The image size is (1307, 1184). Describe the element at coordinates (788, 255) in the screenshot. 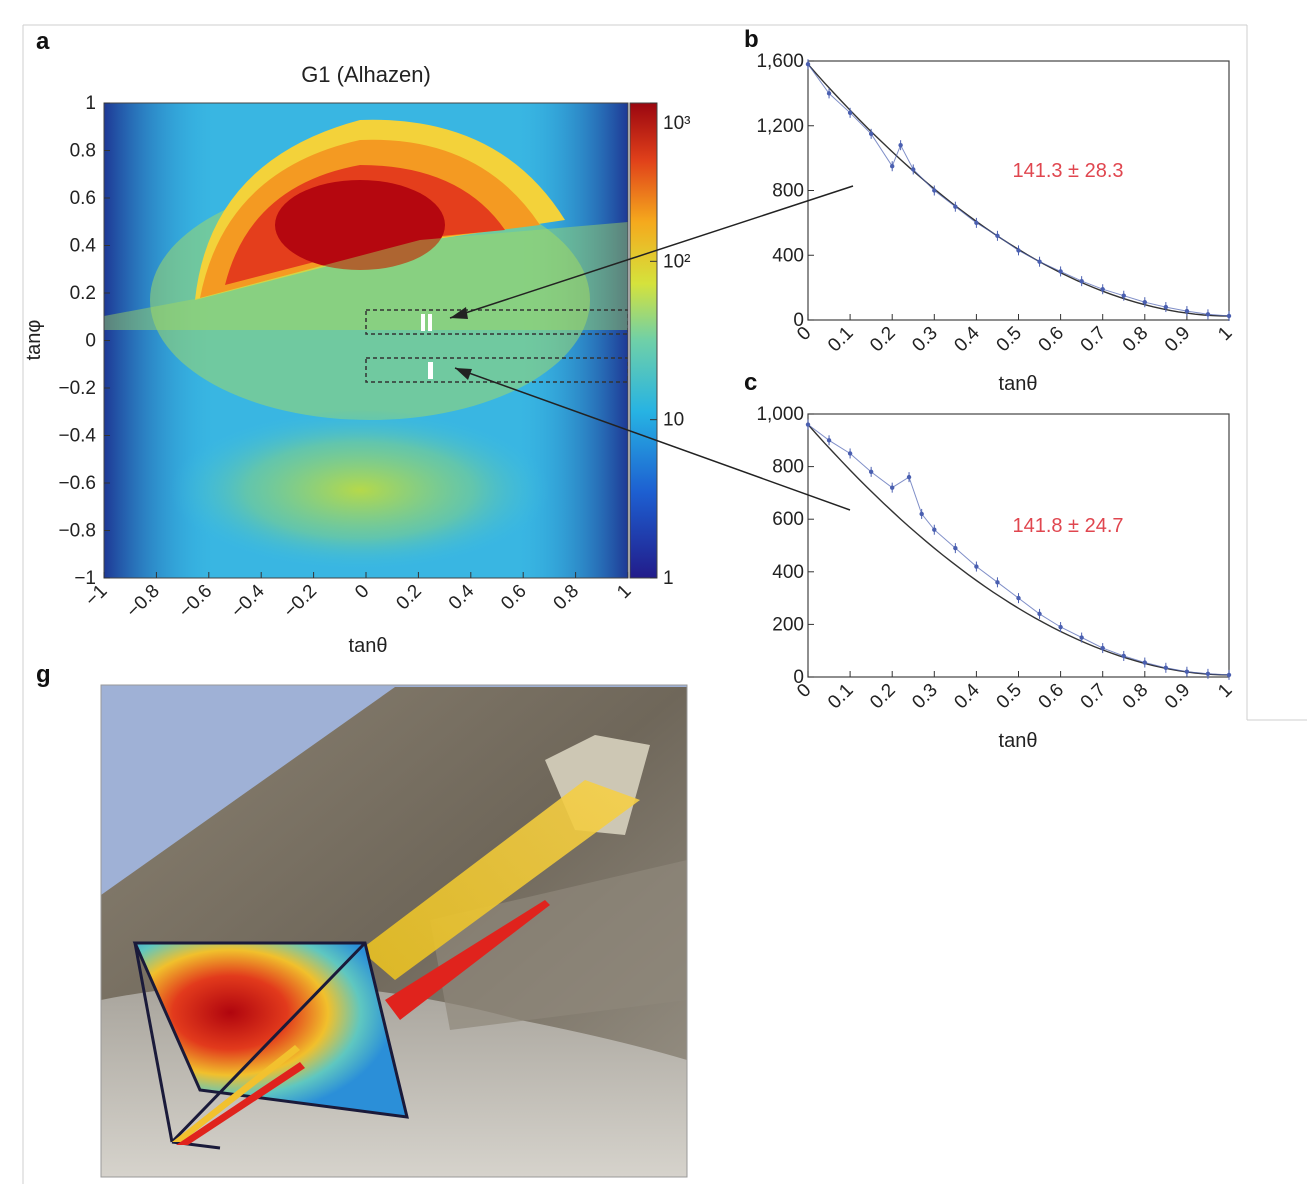

I see `y-tick-label: 400` at that location.